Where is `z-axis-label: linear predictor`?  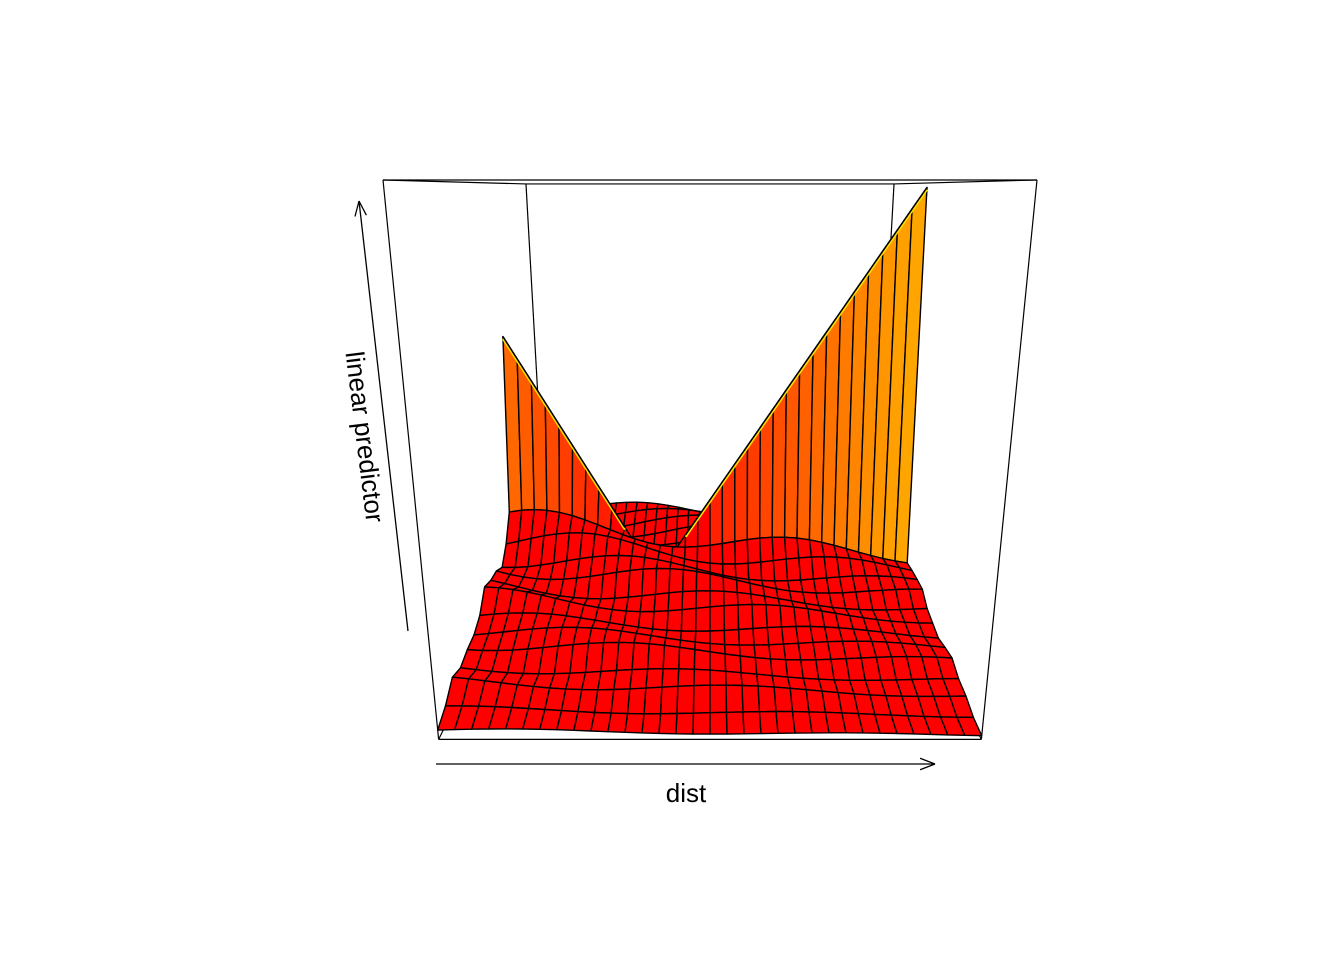 z-axis-label: linear predictor is located at coordinates (365, 437).